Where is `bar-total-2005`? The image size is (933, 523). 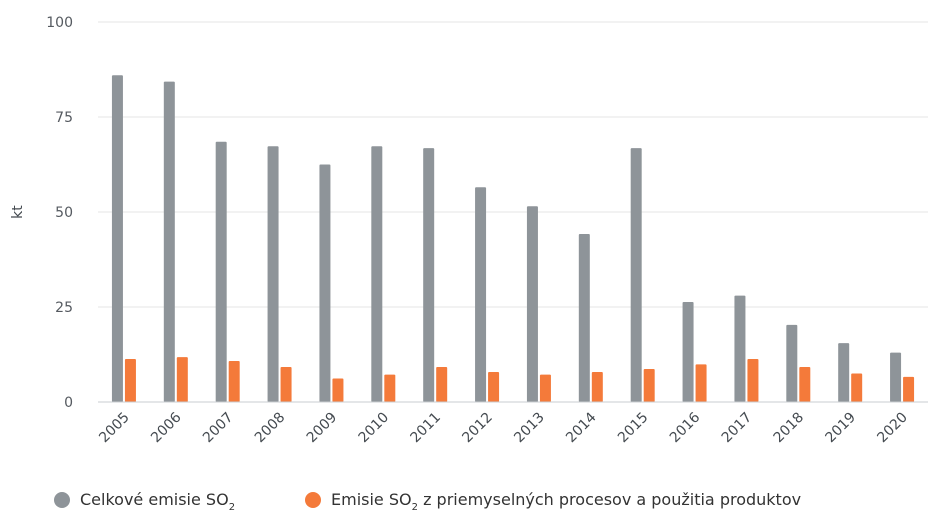
bar-total-2005 is located at coordinates (117, 238).